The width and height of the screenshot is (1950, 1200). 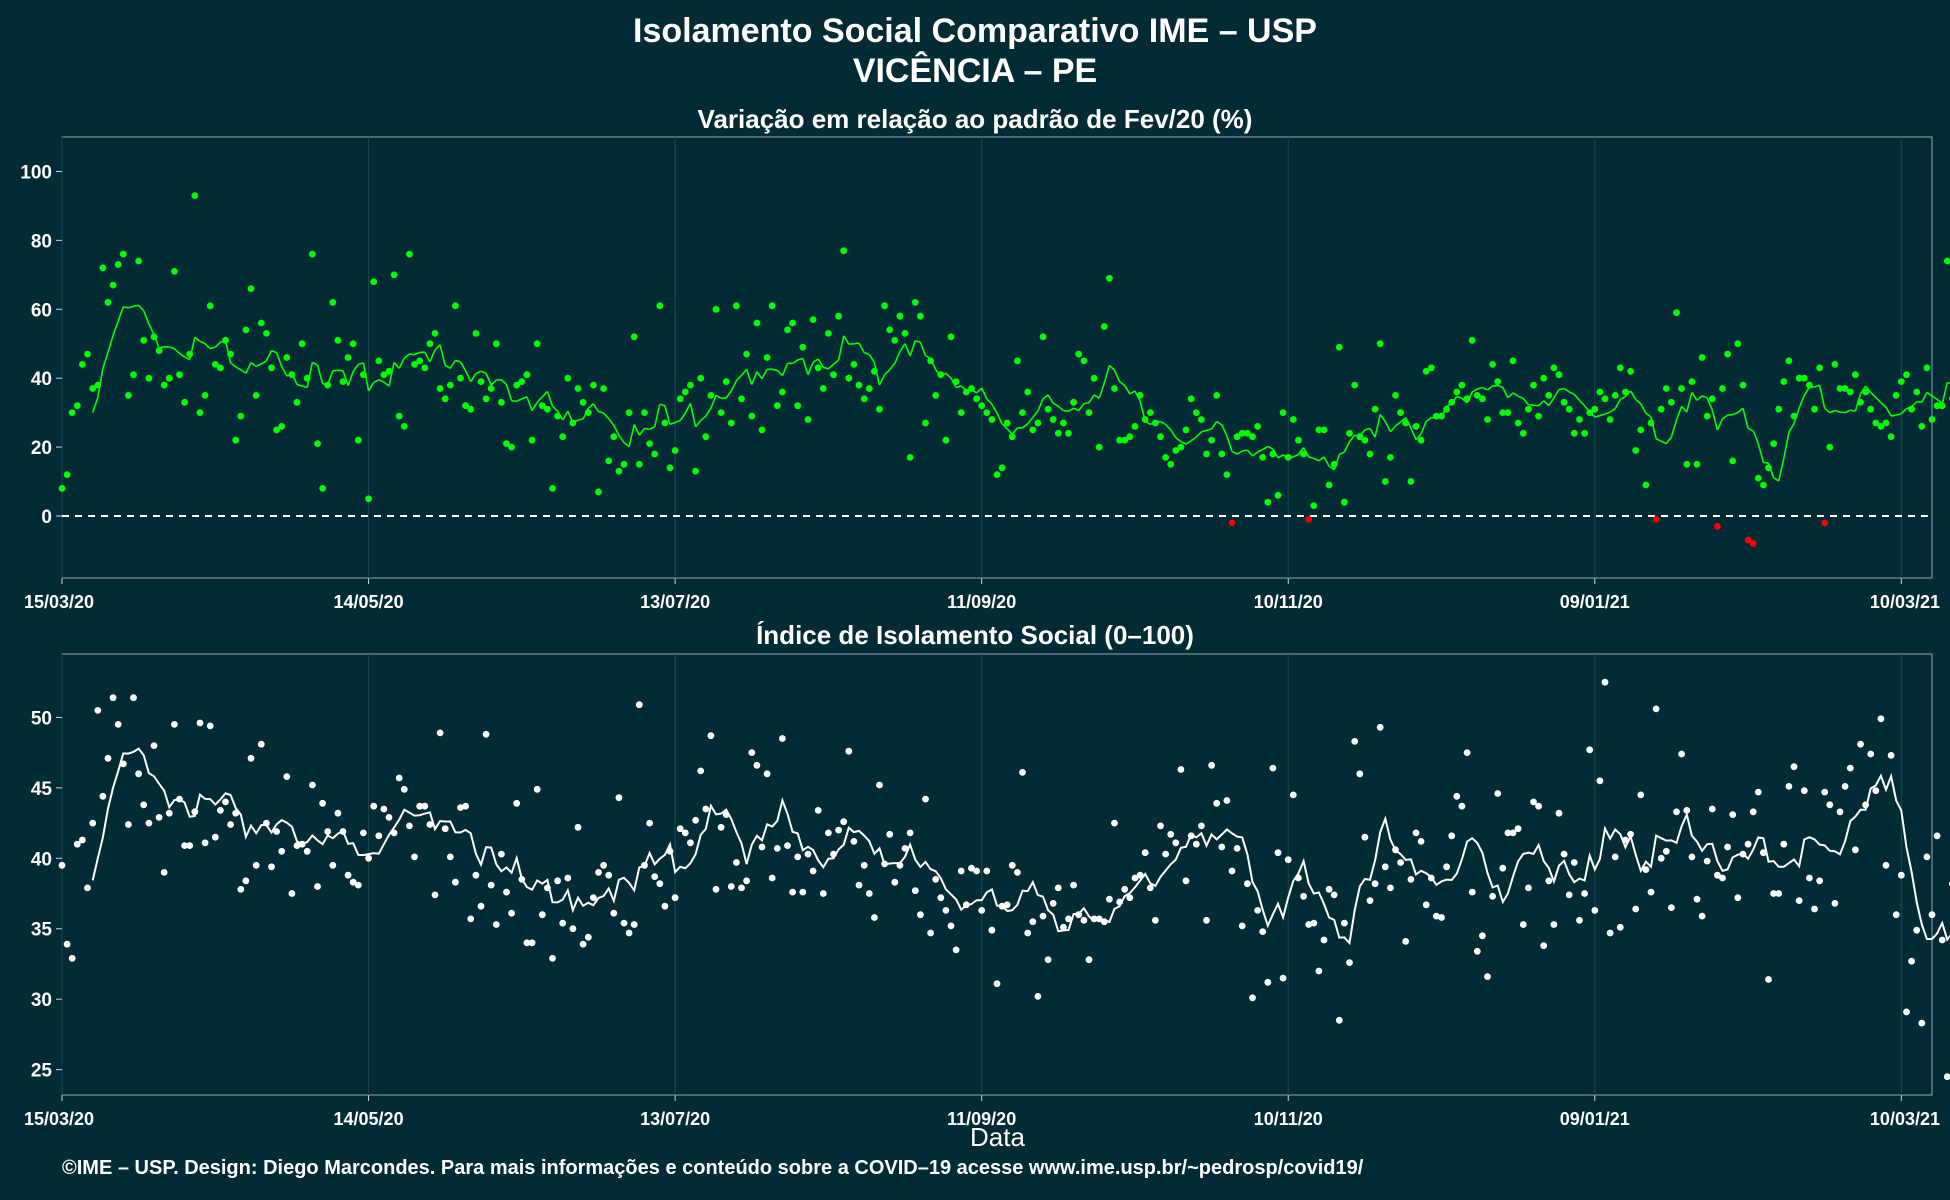 What do you see at coordinates (369, 602) in the screenshot?
I see `x-tick-label: 14/05/20` at bounding box center [369, 602].